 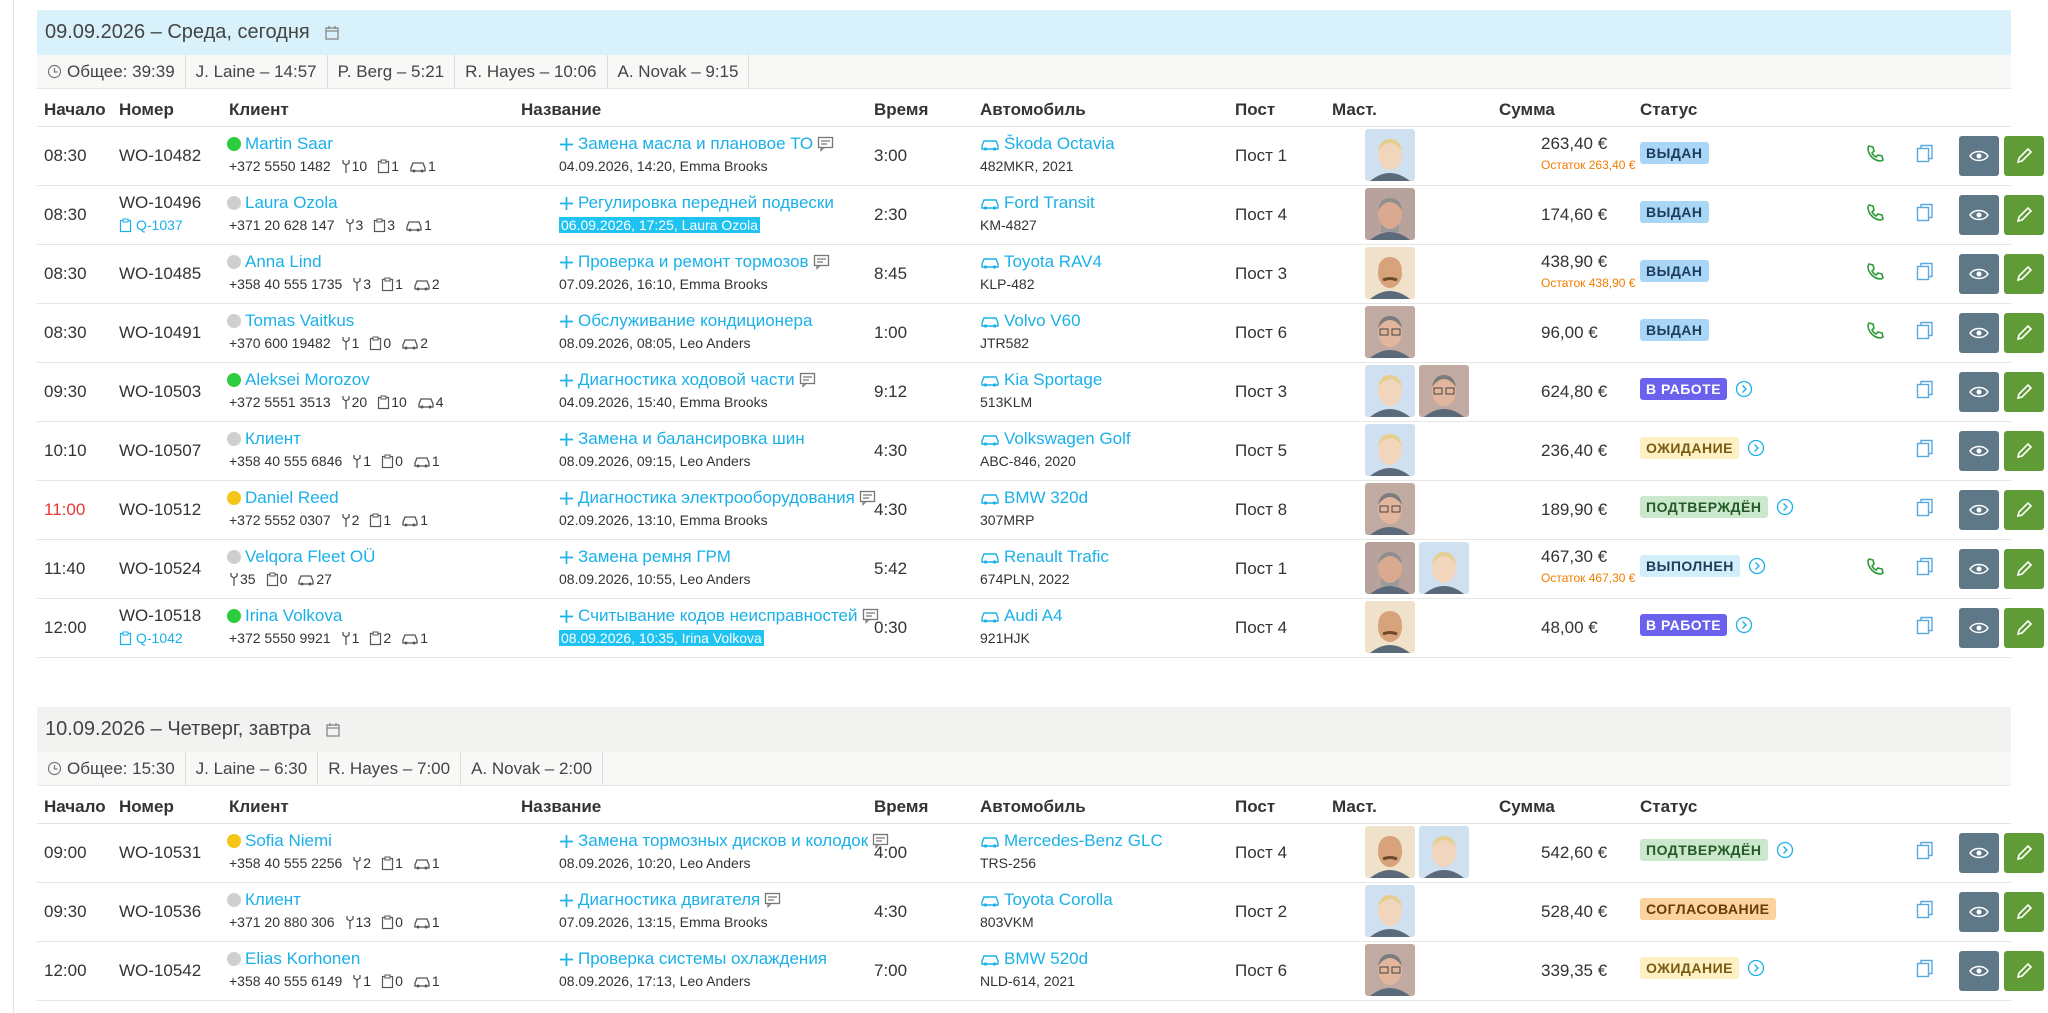 What do you see at coordinates (159, 638) in the screenshot?
I see `quote-number: Q-1042` at bounding box center [159, 638].